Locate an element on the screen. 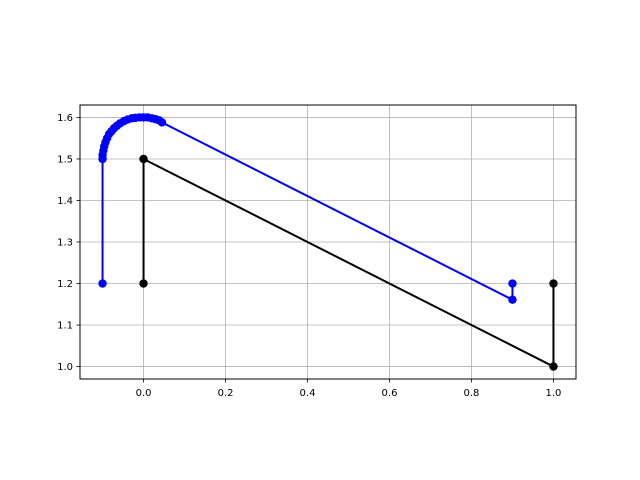  y-tick-label: 1.2 is located at coordinates (65, 284).